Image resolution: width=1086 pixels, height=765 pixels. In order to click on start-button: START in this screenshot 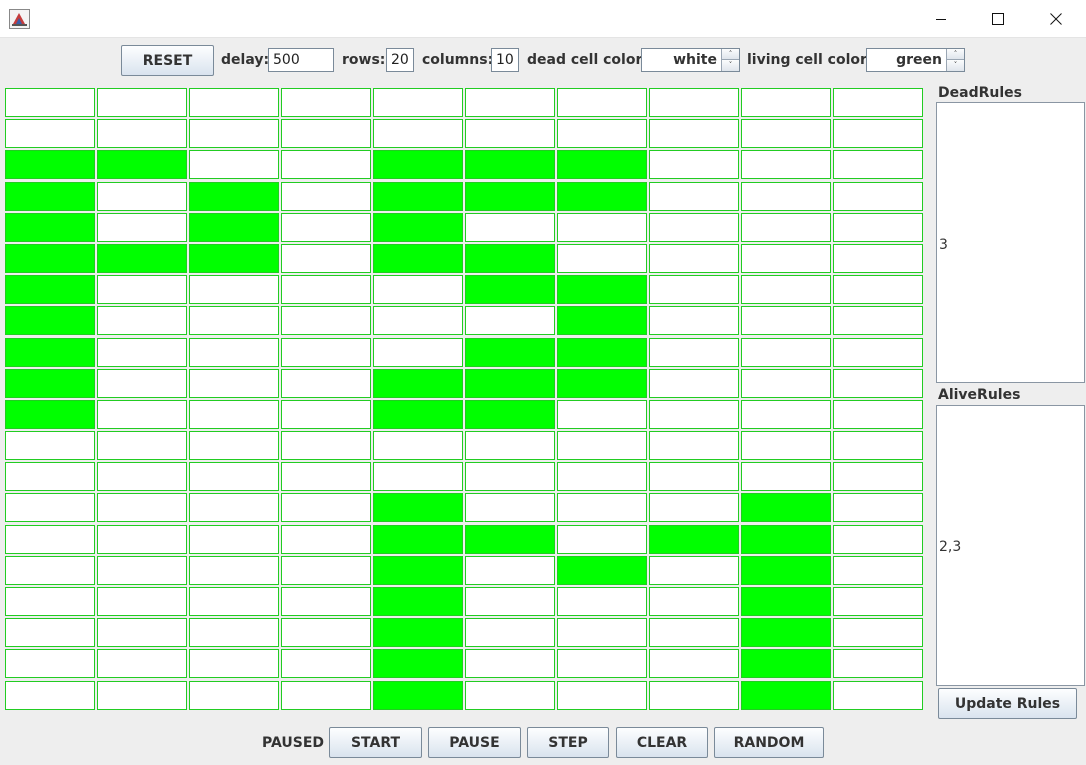, I will do `click(375, 742)`.